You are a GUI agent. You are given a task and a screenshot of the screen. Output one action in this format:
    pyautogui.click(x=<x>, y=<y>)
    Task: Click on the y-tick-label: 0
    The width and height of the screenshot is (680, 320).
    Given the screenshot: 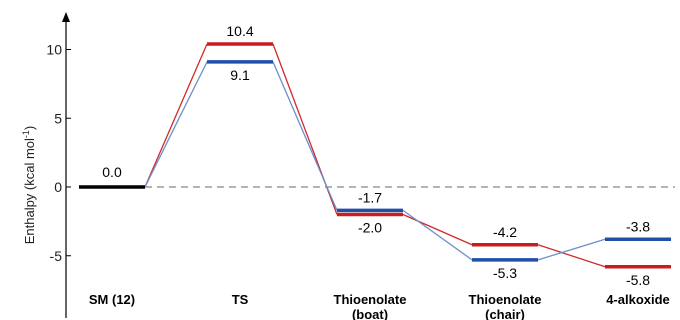 What is the action you would take?
    pyautogui.click(x=58, y=187)
    